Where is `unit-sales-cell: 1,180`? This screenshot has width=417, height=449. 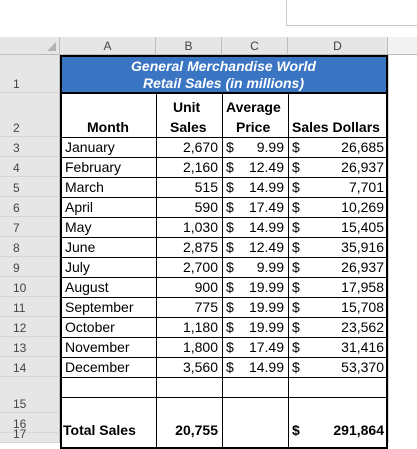
unit-sales-cell: 1,180 is located at coordinates (200, 327).